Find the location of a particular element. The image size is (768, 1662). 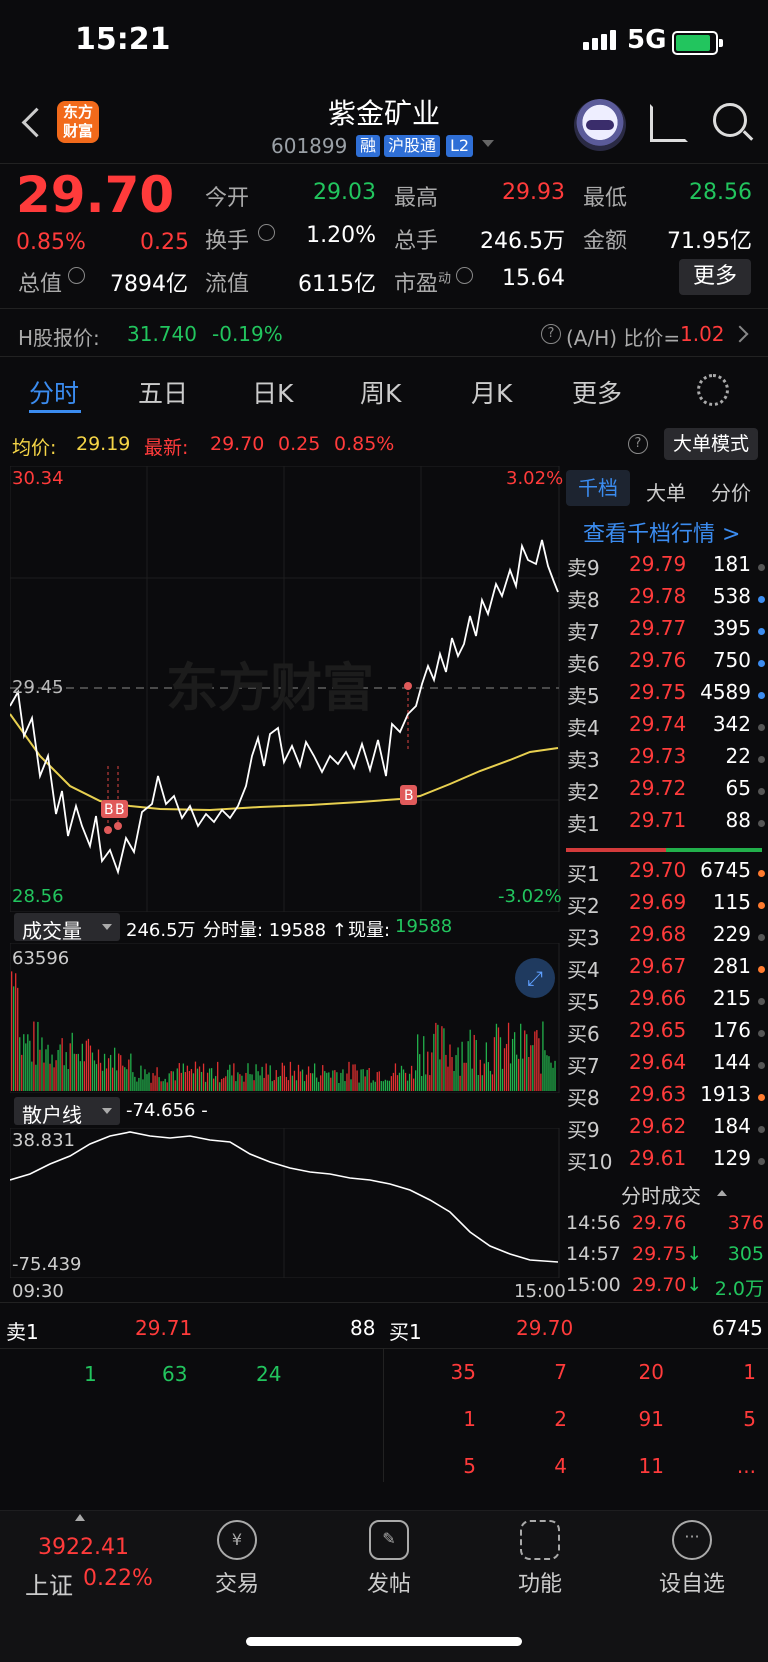

ask-row: 卖5 29.75 4589 is located at coordinates (666, 696).